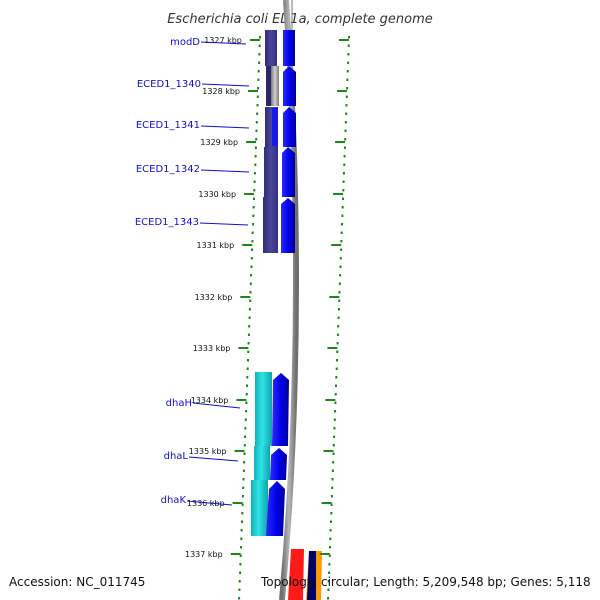 Image resolution: width=600 pixels, height=600 pixels. Describe the element at coordinates (217, 194) in the screenshot. I see `tick-label: 1330 kbp` at that location.